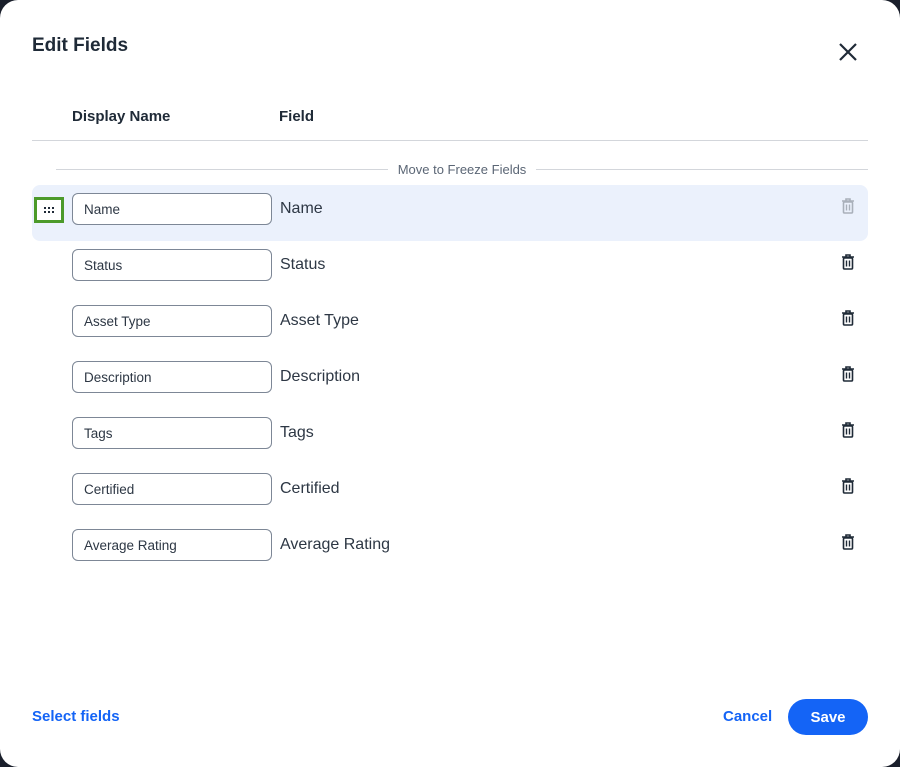  Describe the element at coordinates (450, 381) in the screenshot. I see `field-row: Description` at that location.